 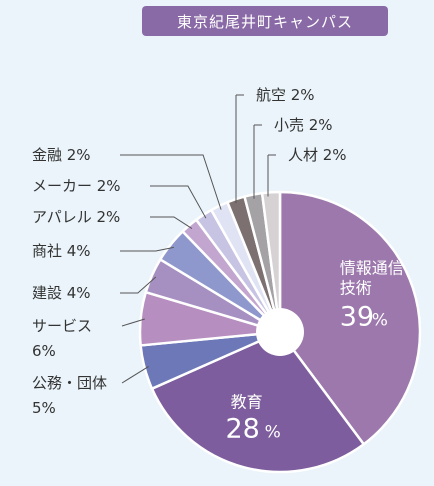 What do you see at coordinates (357, 317) in the screenshot?
I see `slice-0-value: 39` at bounding box center [357, 317].